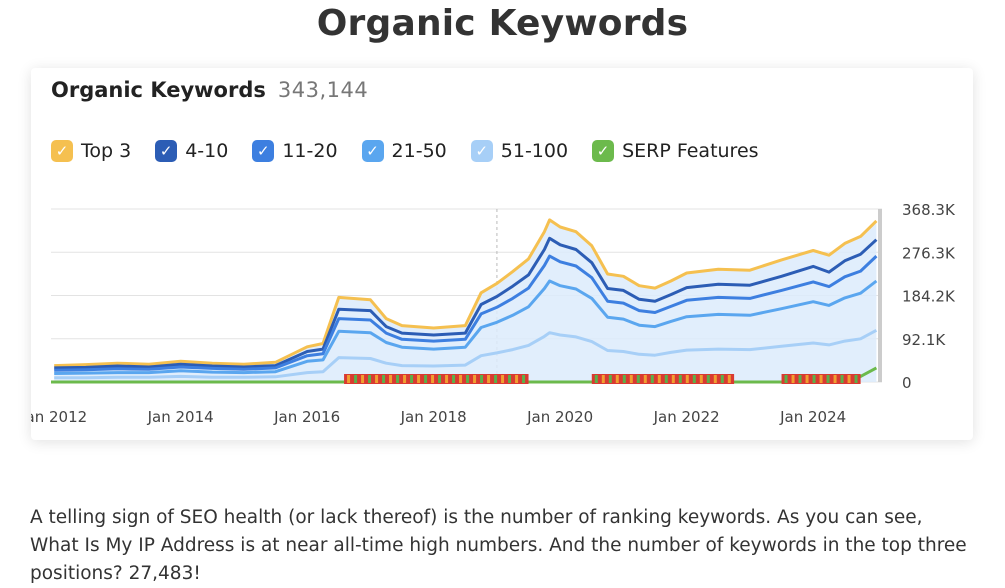 The width and height of the screenshot is (1005, 588). I want to click on legend-item-11-20: ✓ 11-20, so click(295, 151).